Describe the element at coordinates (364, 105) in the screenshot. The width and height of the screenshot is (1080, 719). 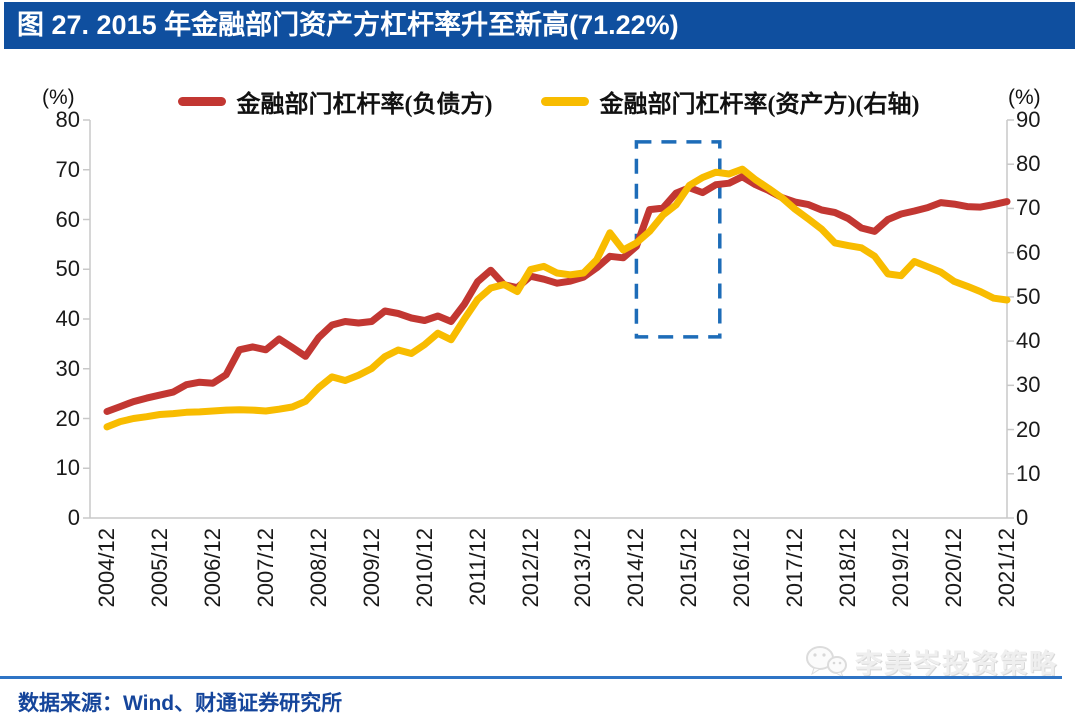
I see `legend-label: 金融部门杠杆率(负债方)` at that location.